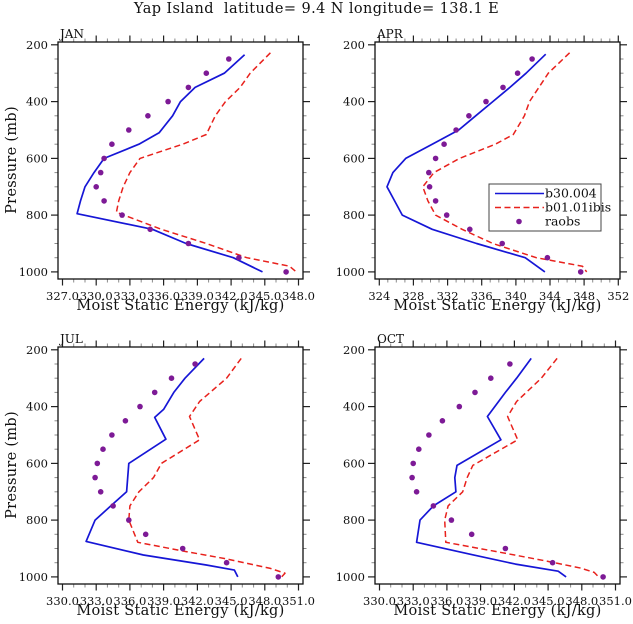  Describe the element at coordinates (571, 193) in the screenshot. I see `legend-label: b30.004` at that location.